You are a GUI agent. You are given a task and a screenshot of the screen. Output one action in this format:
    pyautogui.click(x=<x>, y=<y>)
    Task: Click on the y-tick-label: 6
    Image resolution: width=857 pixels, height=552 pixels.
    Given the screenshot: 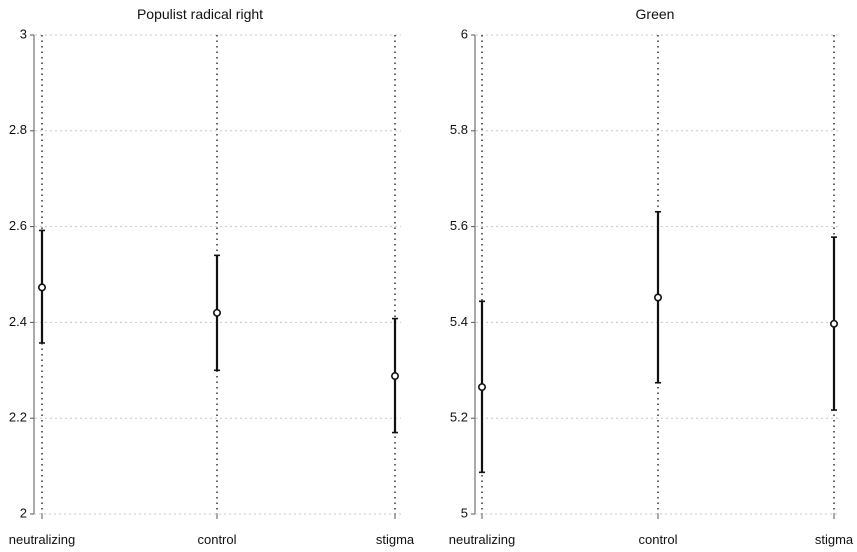 What is the action you would take?
    pyautogui.click(x=464, y=33)
    